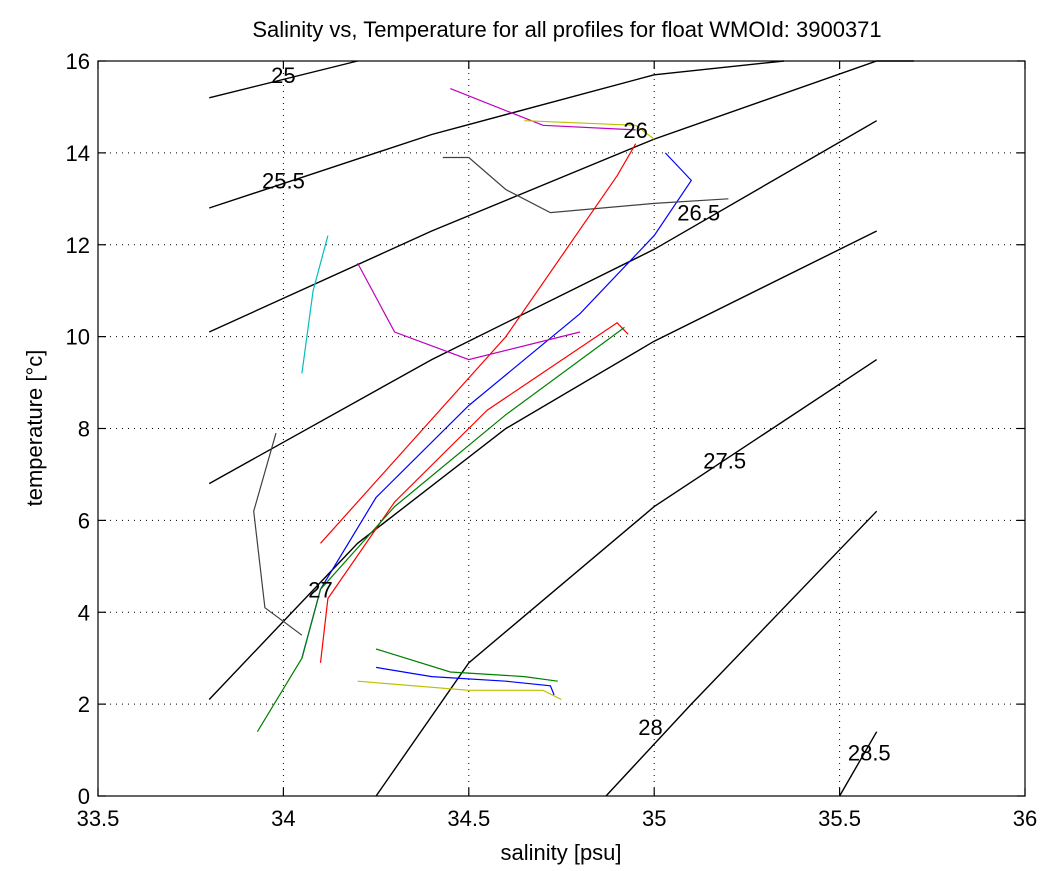 The height and width of the screenshot is (871, 1050). Describe the element at coordinates (78, 61) in the screenshot. I see `y-tick-label: 16` at that location.